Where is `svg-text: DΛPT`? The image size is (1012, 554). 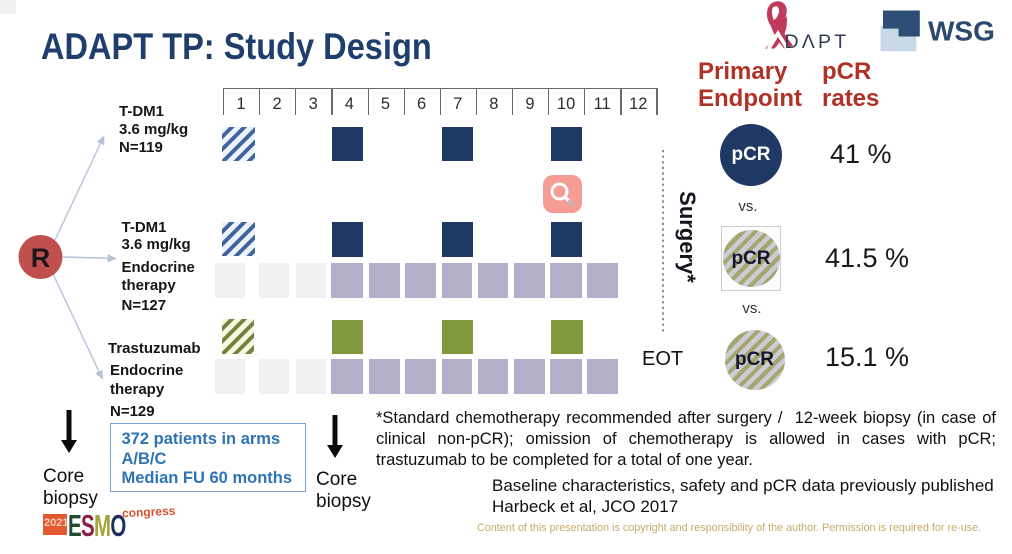 svg-text: DΛPT is located at coordinates (816, 41).